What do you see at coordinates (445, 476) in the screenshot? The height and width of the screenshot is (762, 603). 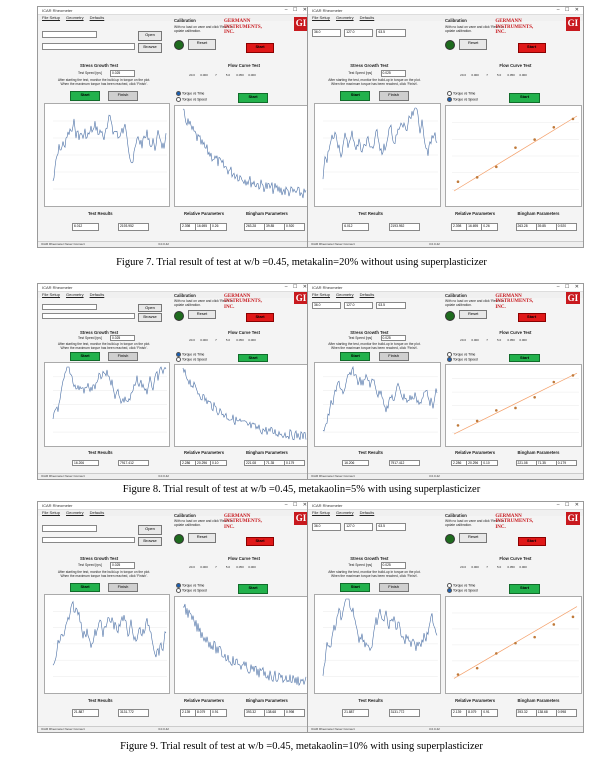 I see `status-bar: ICAR Rheometer Never Connect 3.0.0.42` at bounding box center [445, 476].